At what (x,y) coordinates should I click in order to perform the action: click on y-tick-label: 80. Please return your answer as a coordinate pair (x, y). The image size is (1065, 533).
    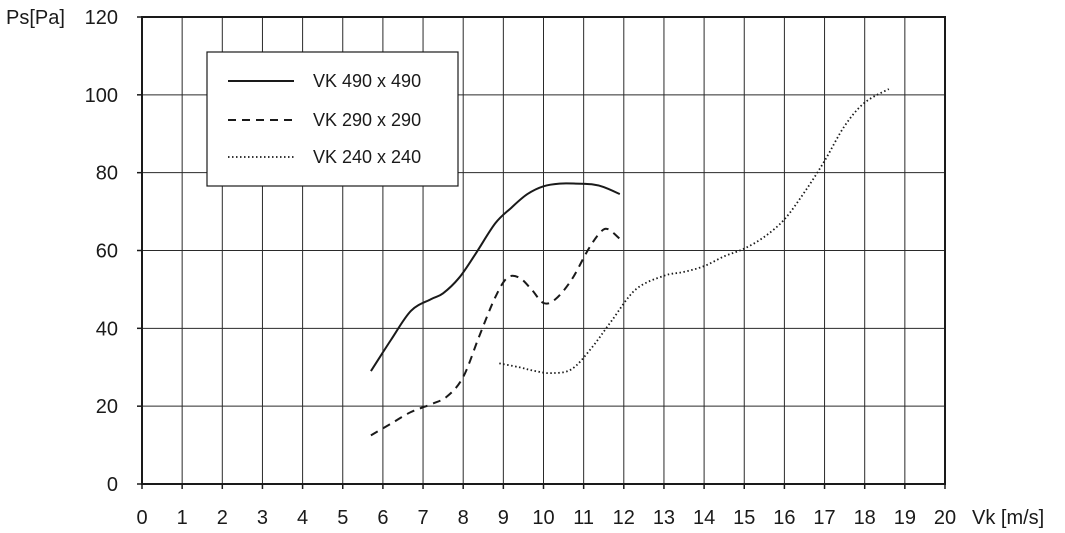
    Looking at the image, I should click on (107, 174).